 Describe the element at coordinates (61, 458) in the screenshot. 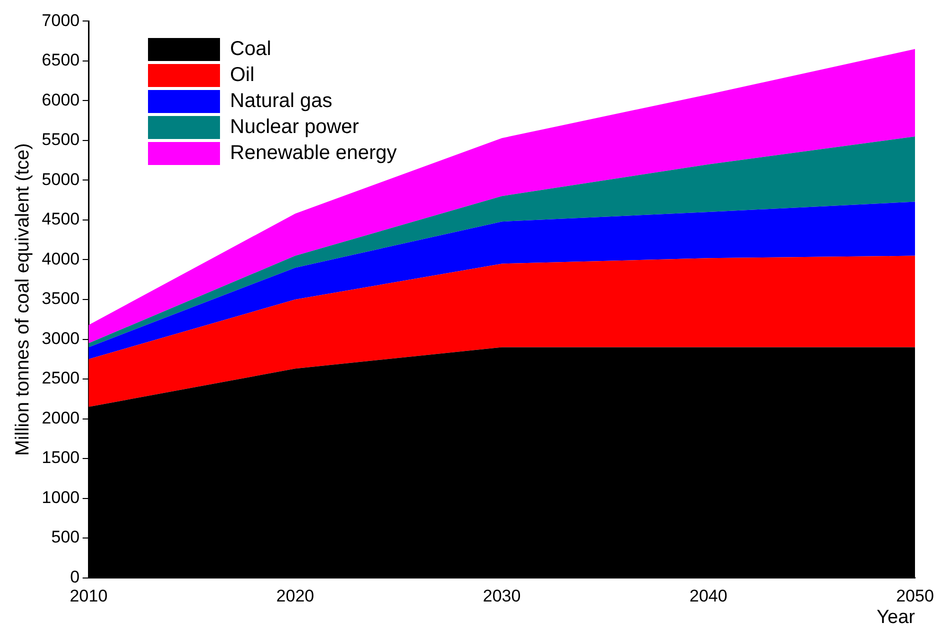

I see `y-tick-label: 1500` at that location.